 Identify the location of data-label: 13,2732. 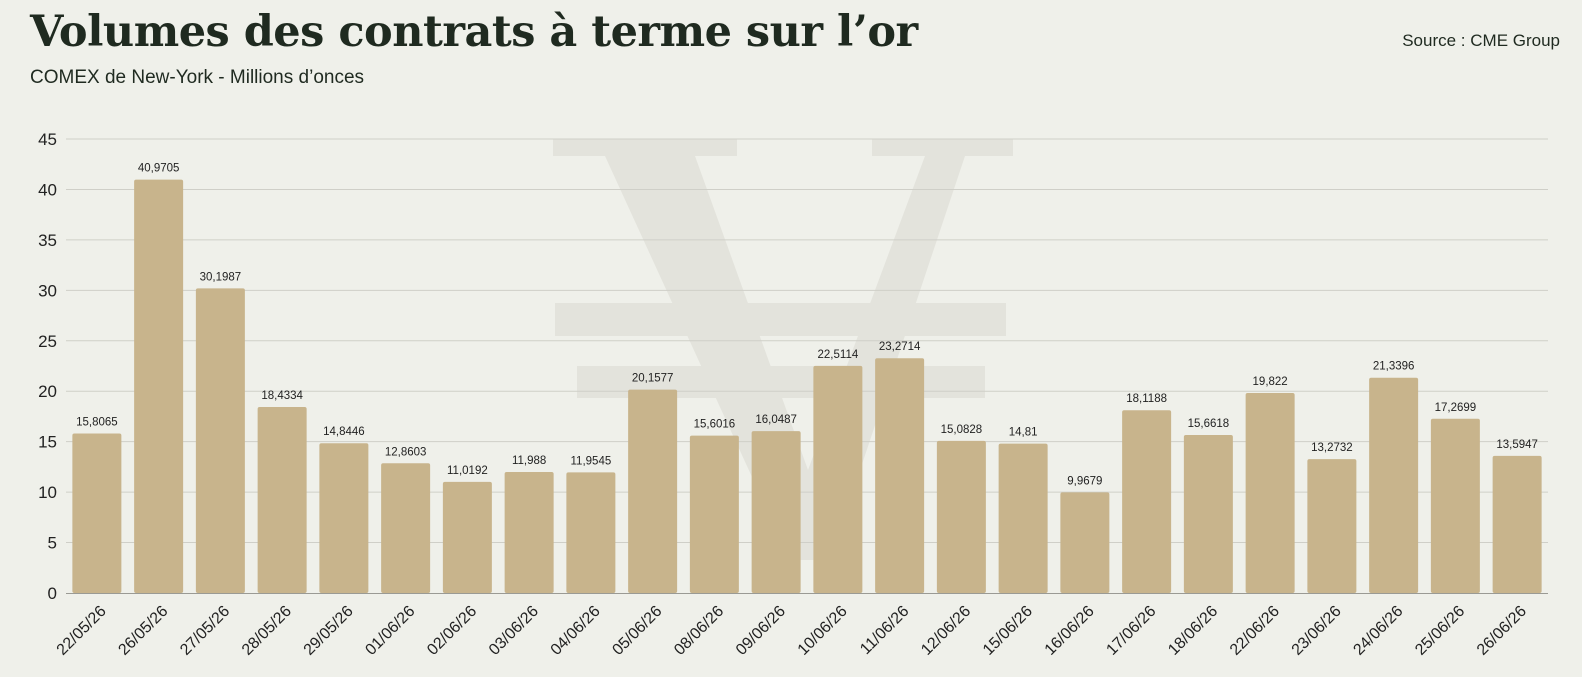
(1332, 448).